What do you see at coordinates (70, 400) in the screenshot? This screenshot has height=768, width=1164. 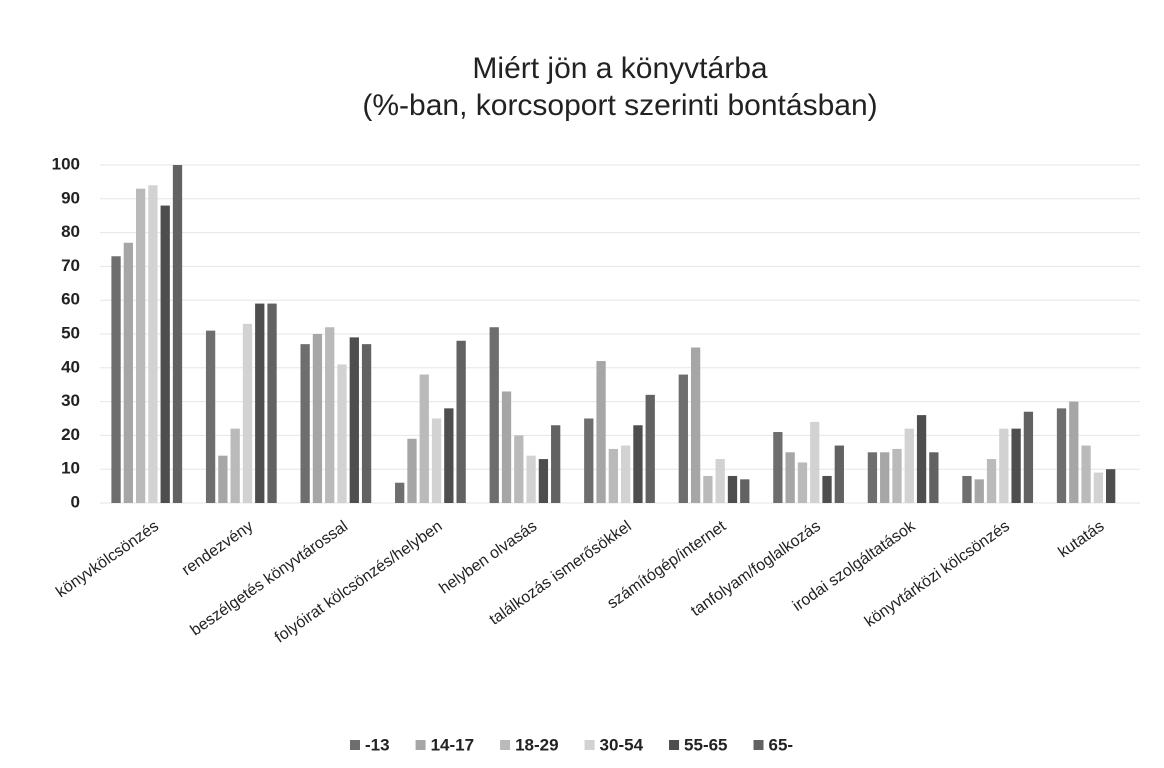 I see `y-tick-label: 30` at bounding box center [70, 400].